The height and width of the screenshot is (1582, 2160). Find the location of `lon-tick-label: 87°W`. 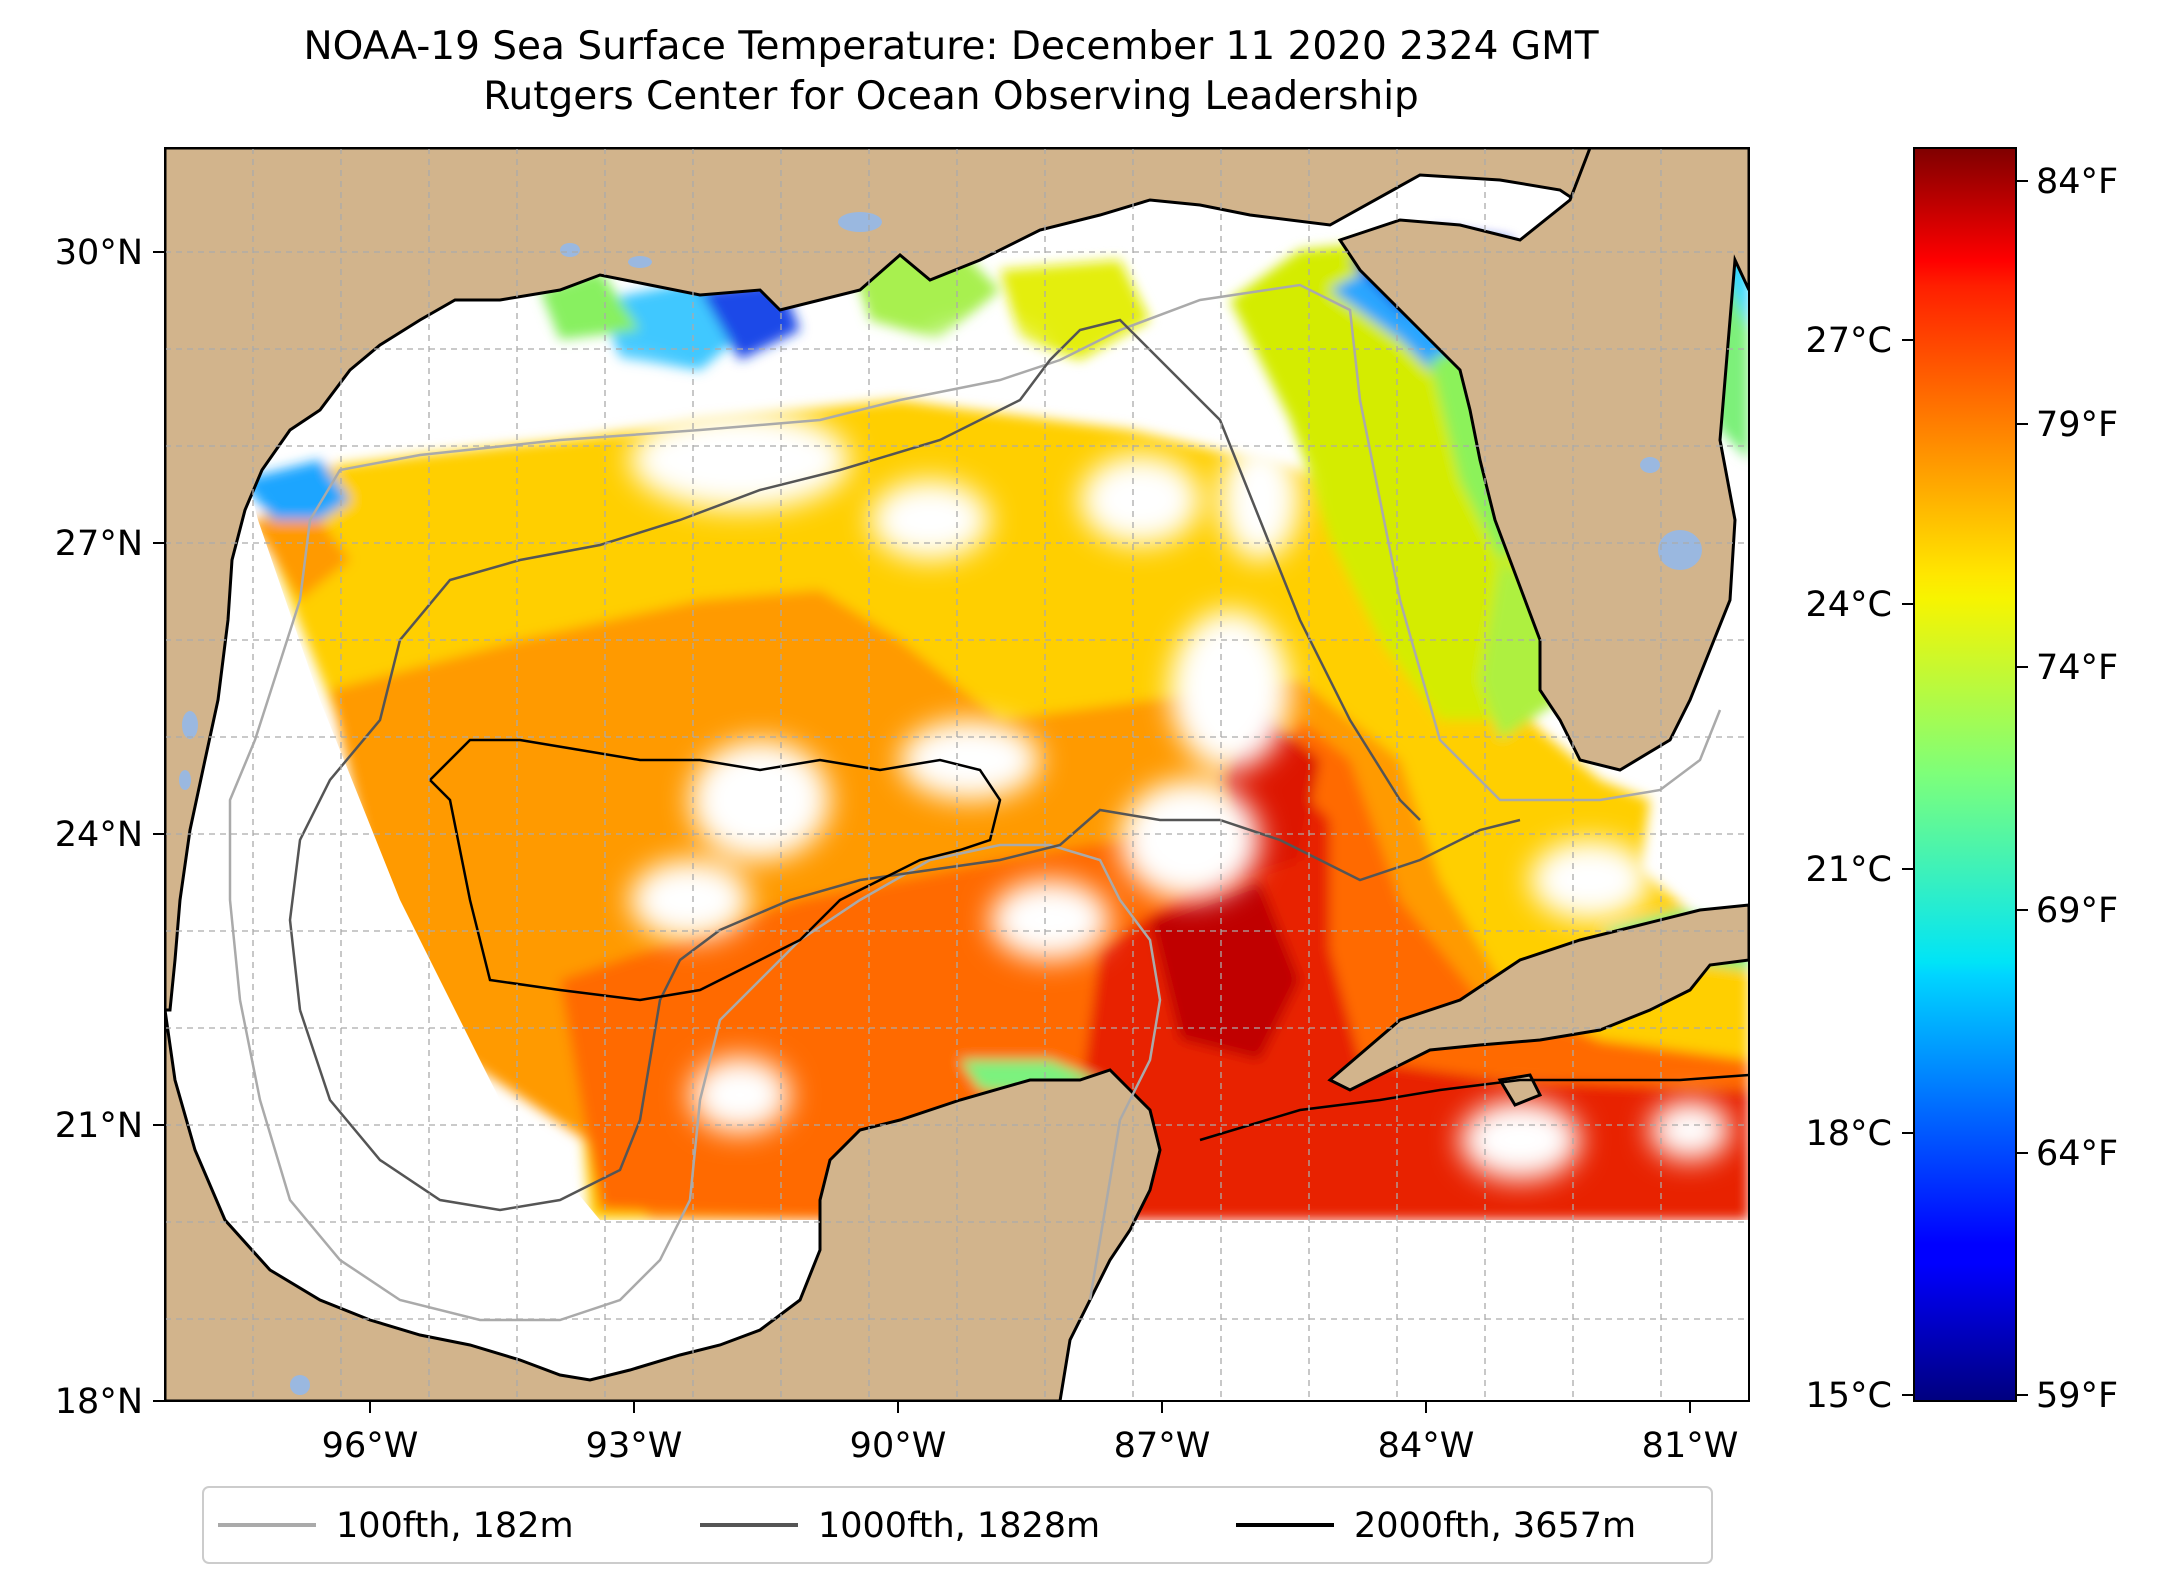

lon-tick-label: 87°W is located at coordinates (1162, 1446).